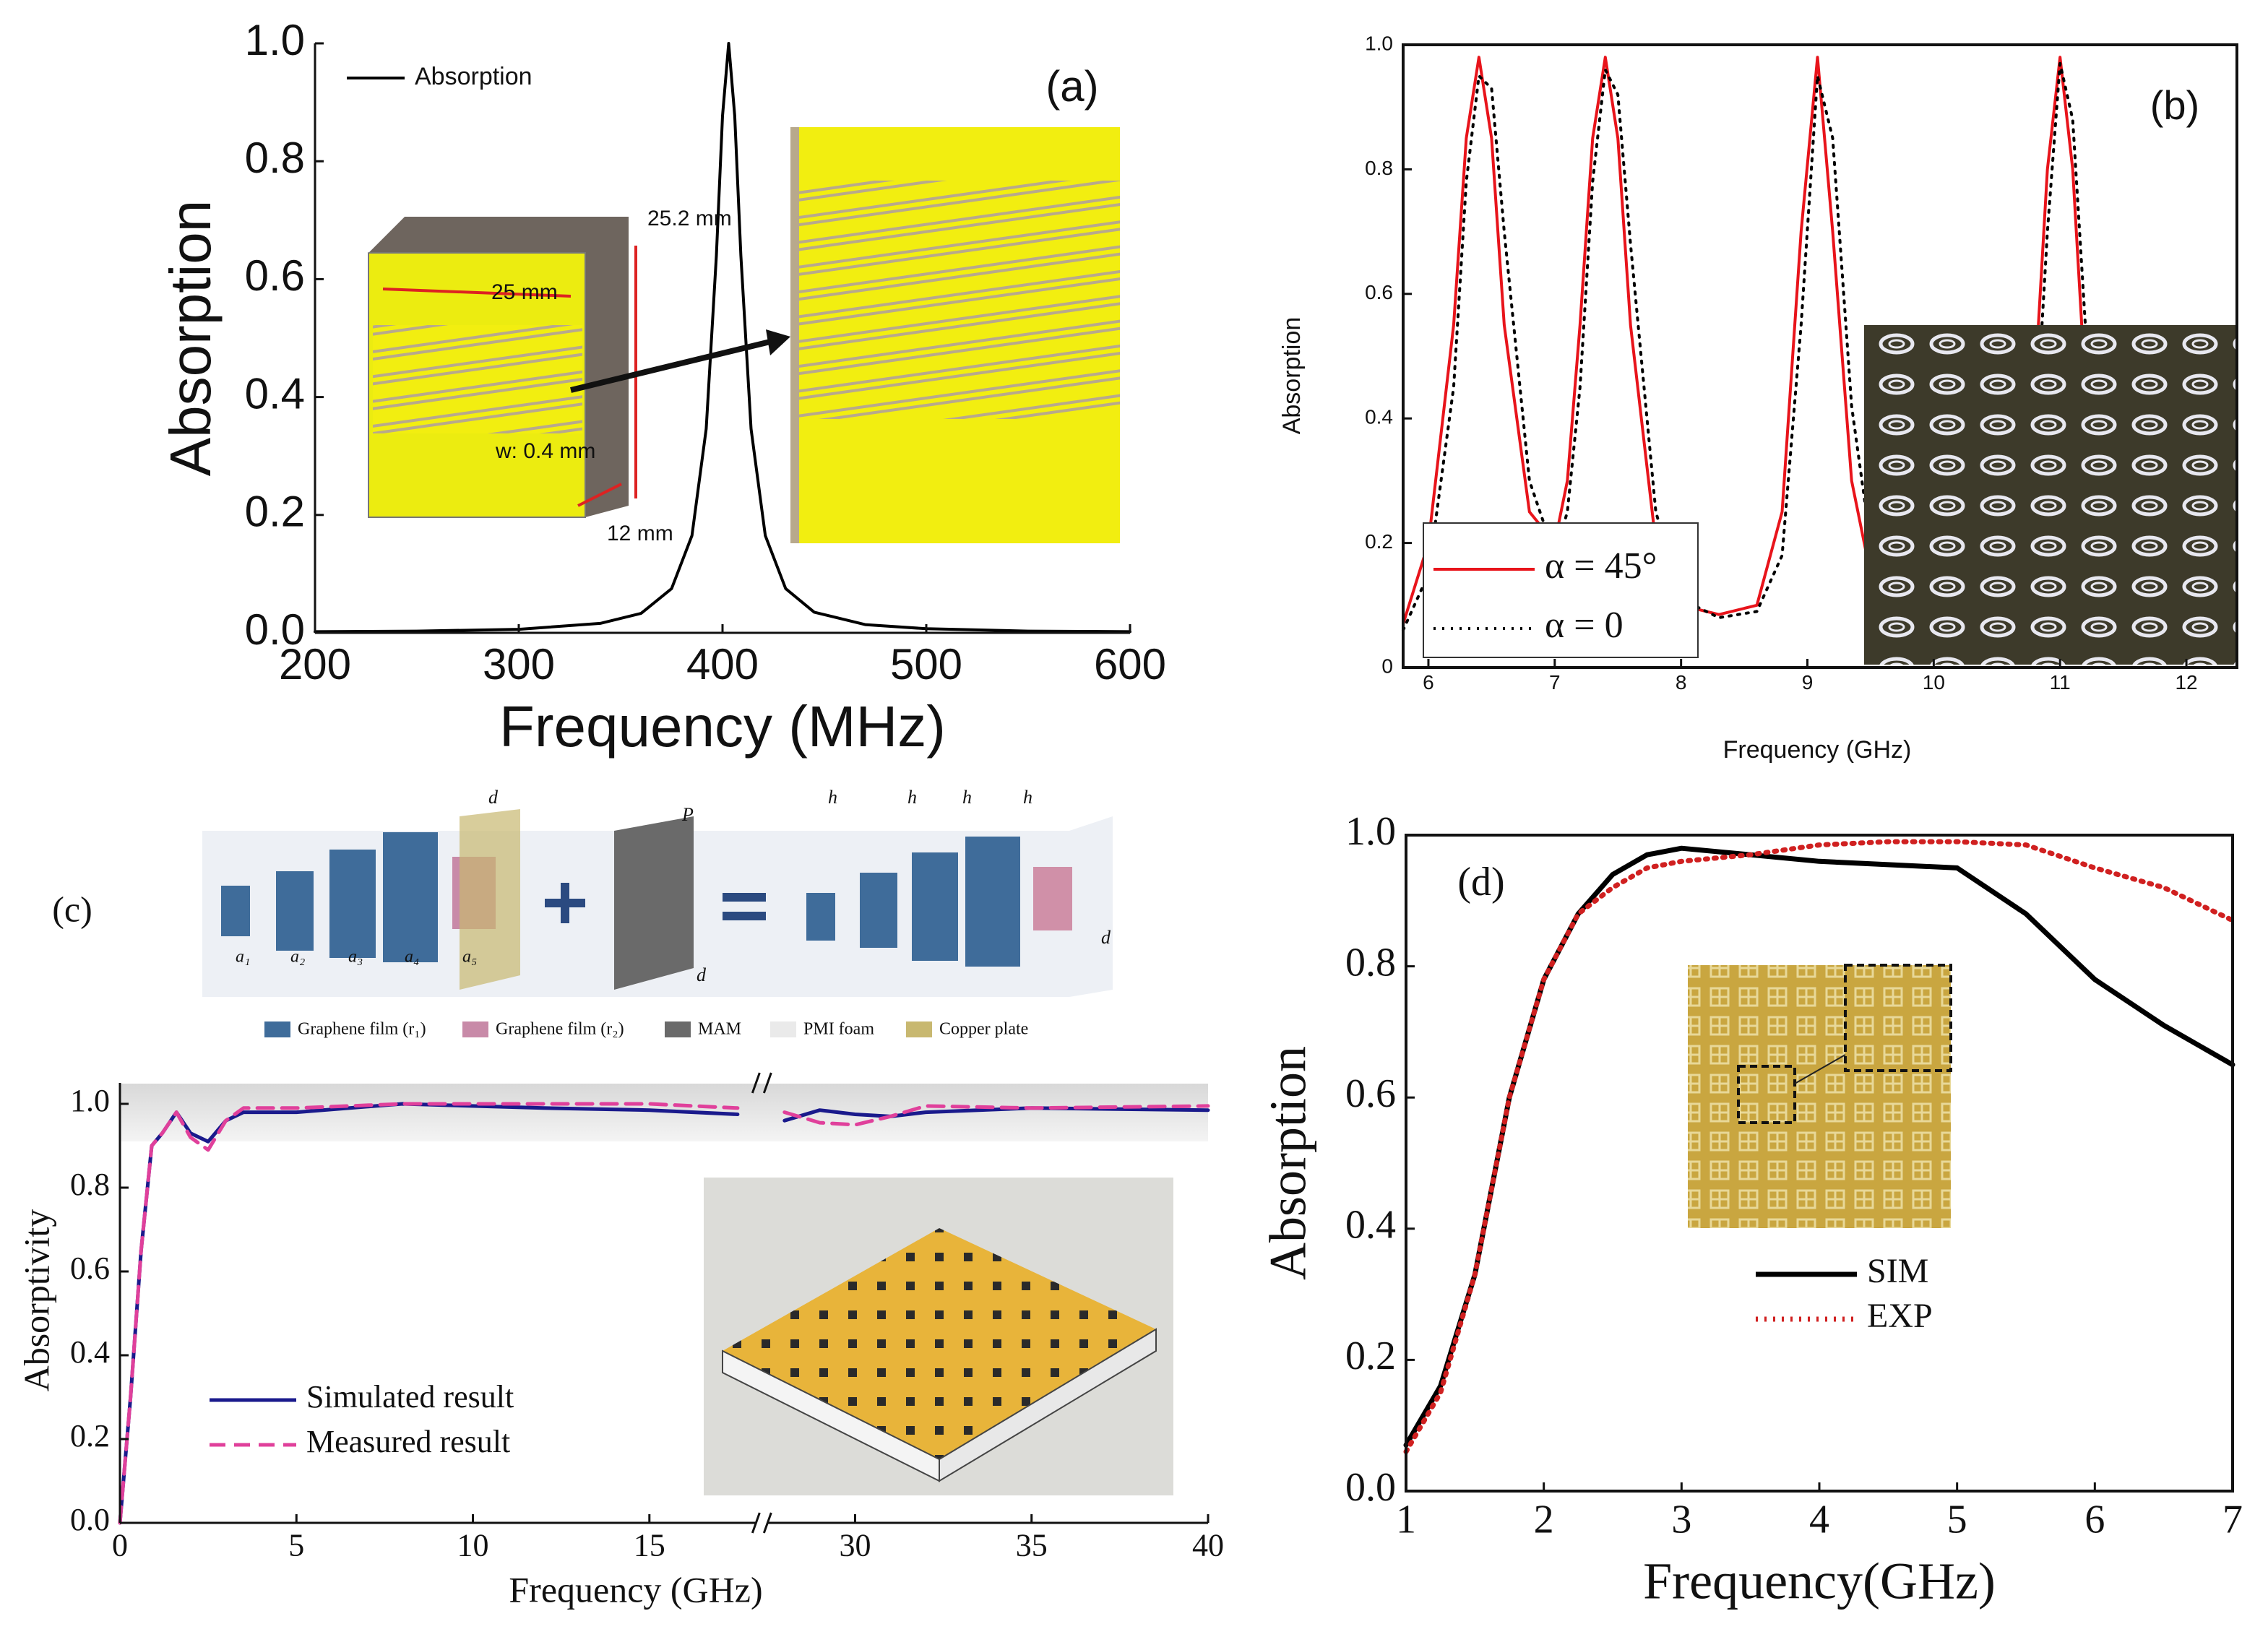 The height and width of the screenshot is (1637, 2268). Describe the element at coordinates (983, 1030) in the screenshot. I see `annotation: Copper plate` at that location.